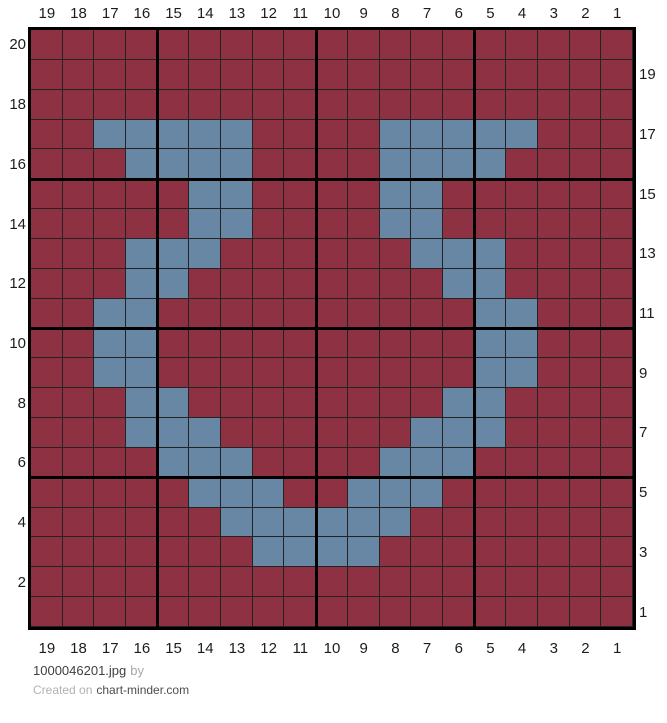 The width and height of the screenshot is (667, 723). Describe the element at coordinates (647, 75) in the screenshot. I see `right-axis-tick: 19` at that location.